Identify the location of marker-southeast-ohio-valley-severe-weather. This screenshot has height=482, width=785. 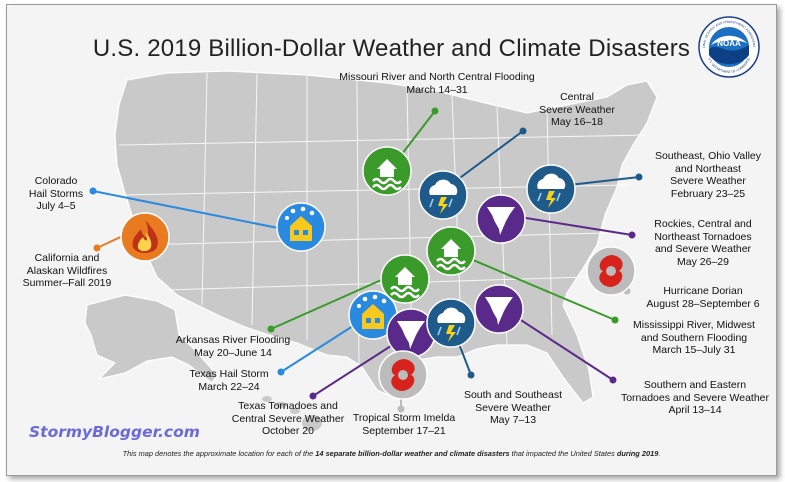
(551, 189).